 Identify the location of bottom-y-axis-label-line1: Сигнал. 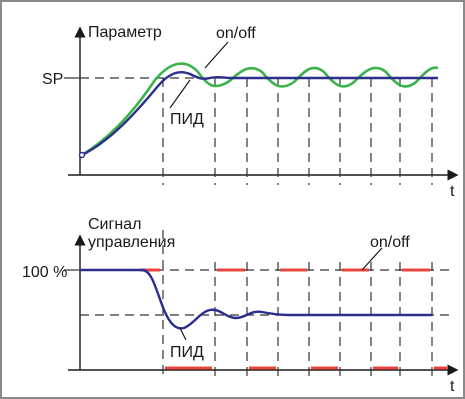
(114, 224).